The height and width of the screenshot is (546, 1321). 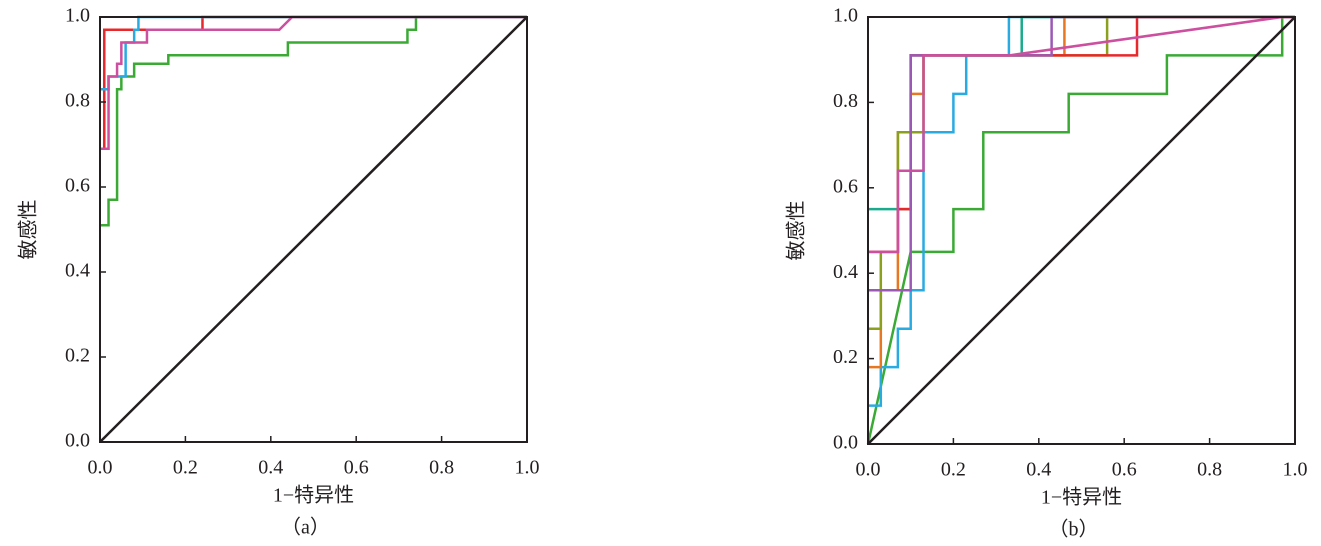 What do you see at coordinates (1074, 529) in the screenshot?
I see `caption: （b）` at bounding box center [1074, 529].